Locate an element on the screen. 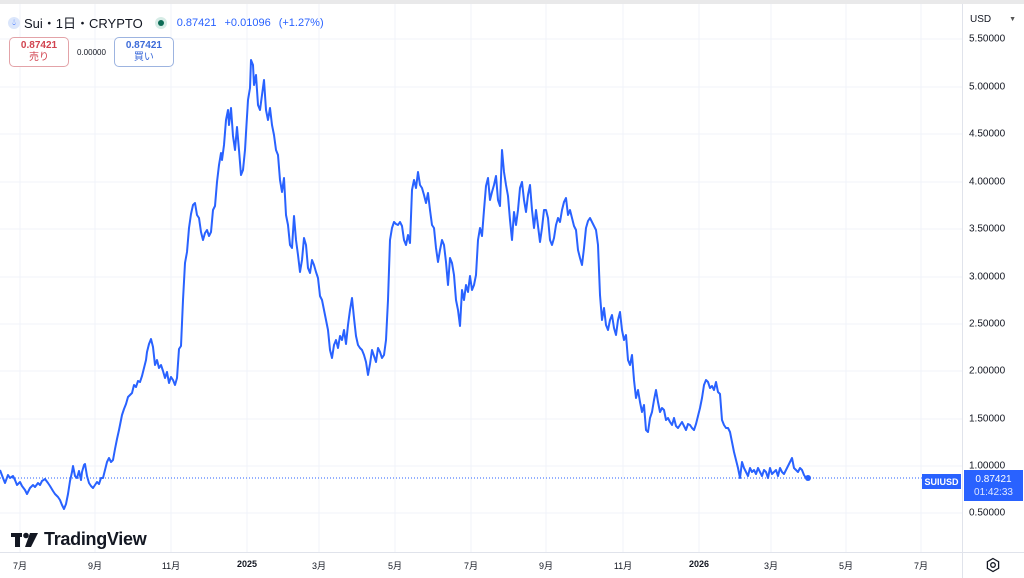  price-label: 4.00000 is located at coordinates (987, 182).